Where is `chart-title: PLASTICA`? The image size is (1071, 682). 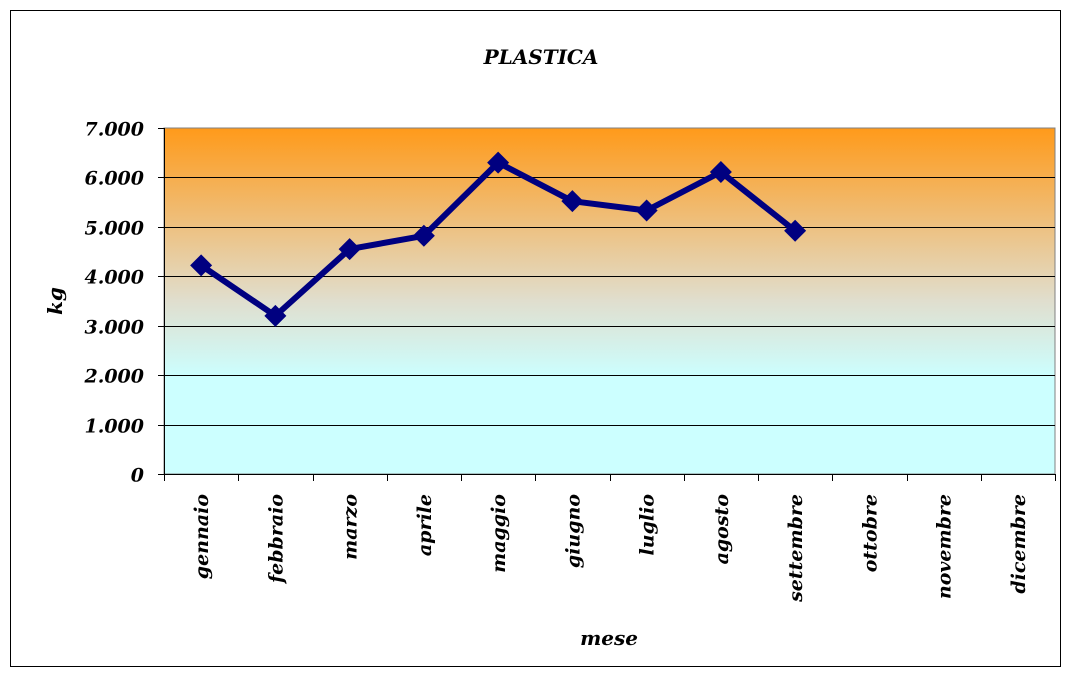 chart-title: PLASTICA is located at coordinates (541, 57).